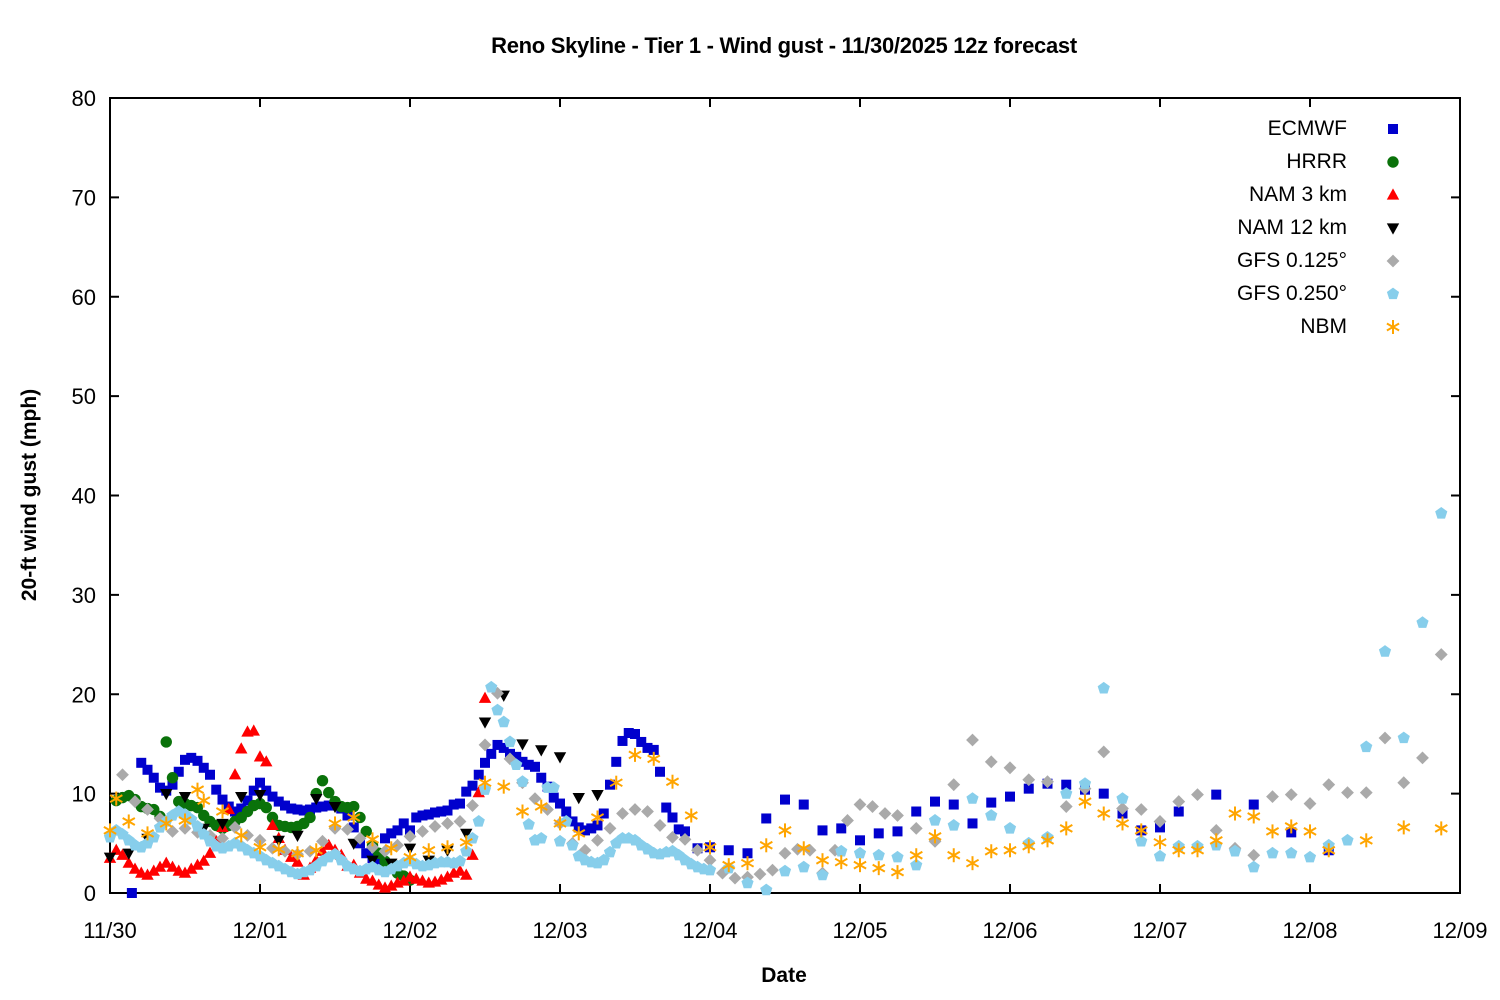  Describe the element at coordinates (1393, 327) in the screenshot. I see `legend-marker-nbm-icon` at that location.